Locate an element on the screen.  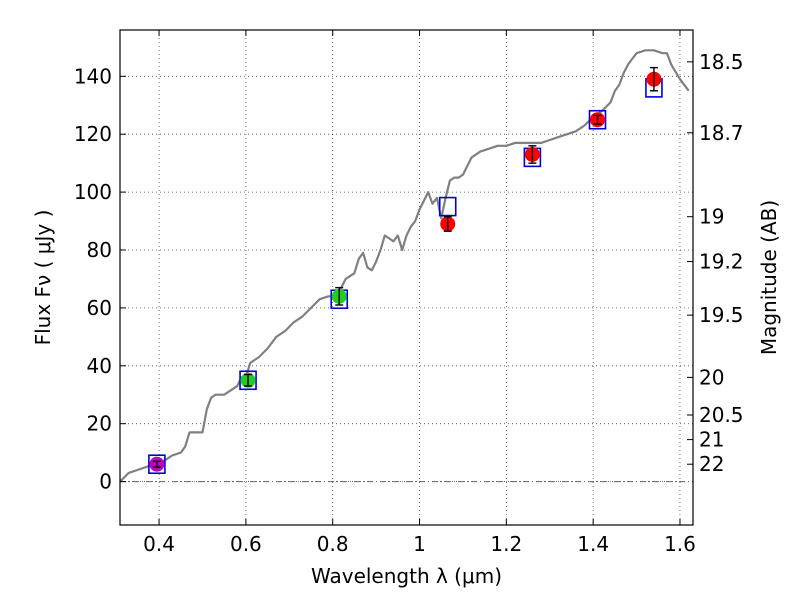
magnitude-tick-label: 19.2 is located at coordinates (721, 262).